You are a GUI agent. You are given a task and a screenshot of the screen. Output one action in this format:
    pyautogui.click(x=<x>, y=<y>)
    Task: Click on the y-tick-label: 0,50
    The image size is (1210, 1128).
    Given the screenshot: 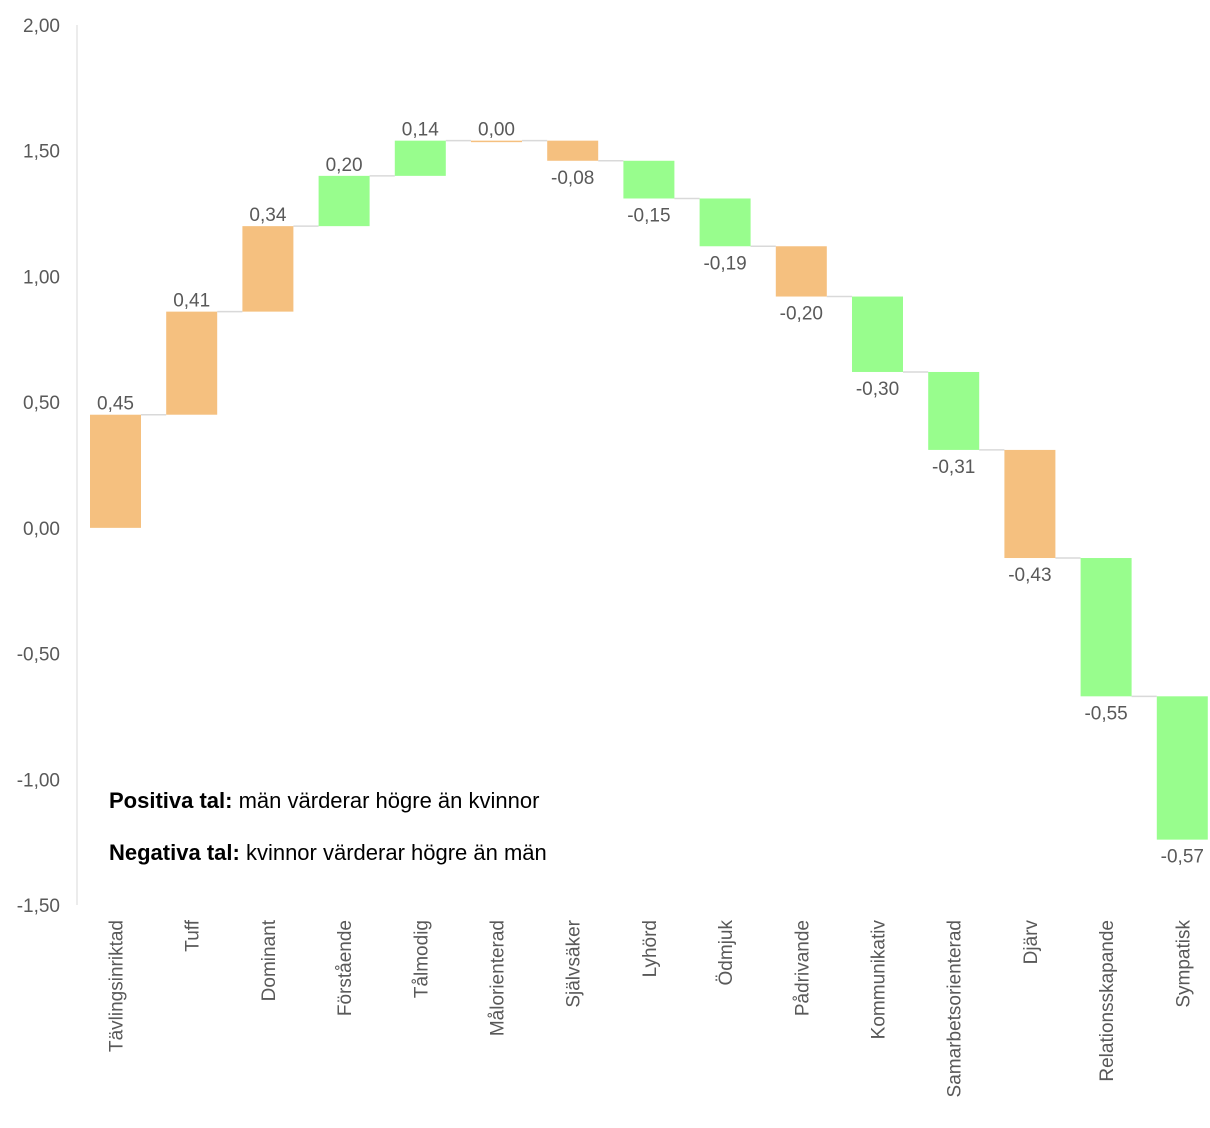 What is the action you would take?
    pyautogui.click(x=41, y=403)
    